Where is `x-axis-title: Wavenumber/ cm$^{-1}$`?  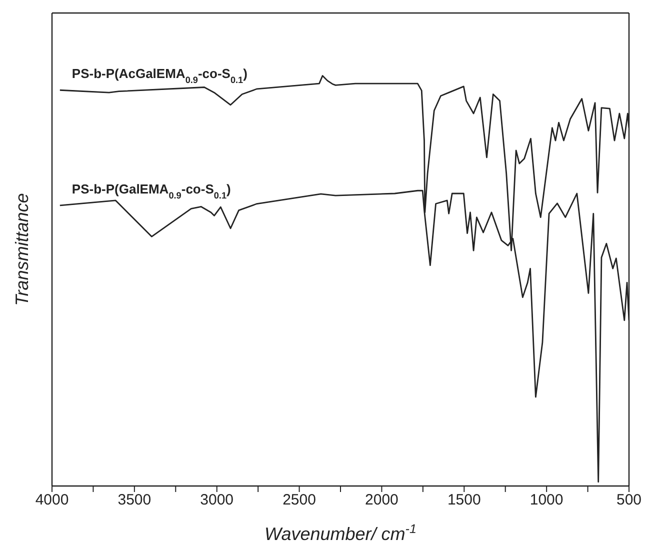 x-axis-title: Wavenumber/ cm$^{-1}$ is located at coordinates (340, 533).